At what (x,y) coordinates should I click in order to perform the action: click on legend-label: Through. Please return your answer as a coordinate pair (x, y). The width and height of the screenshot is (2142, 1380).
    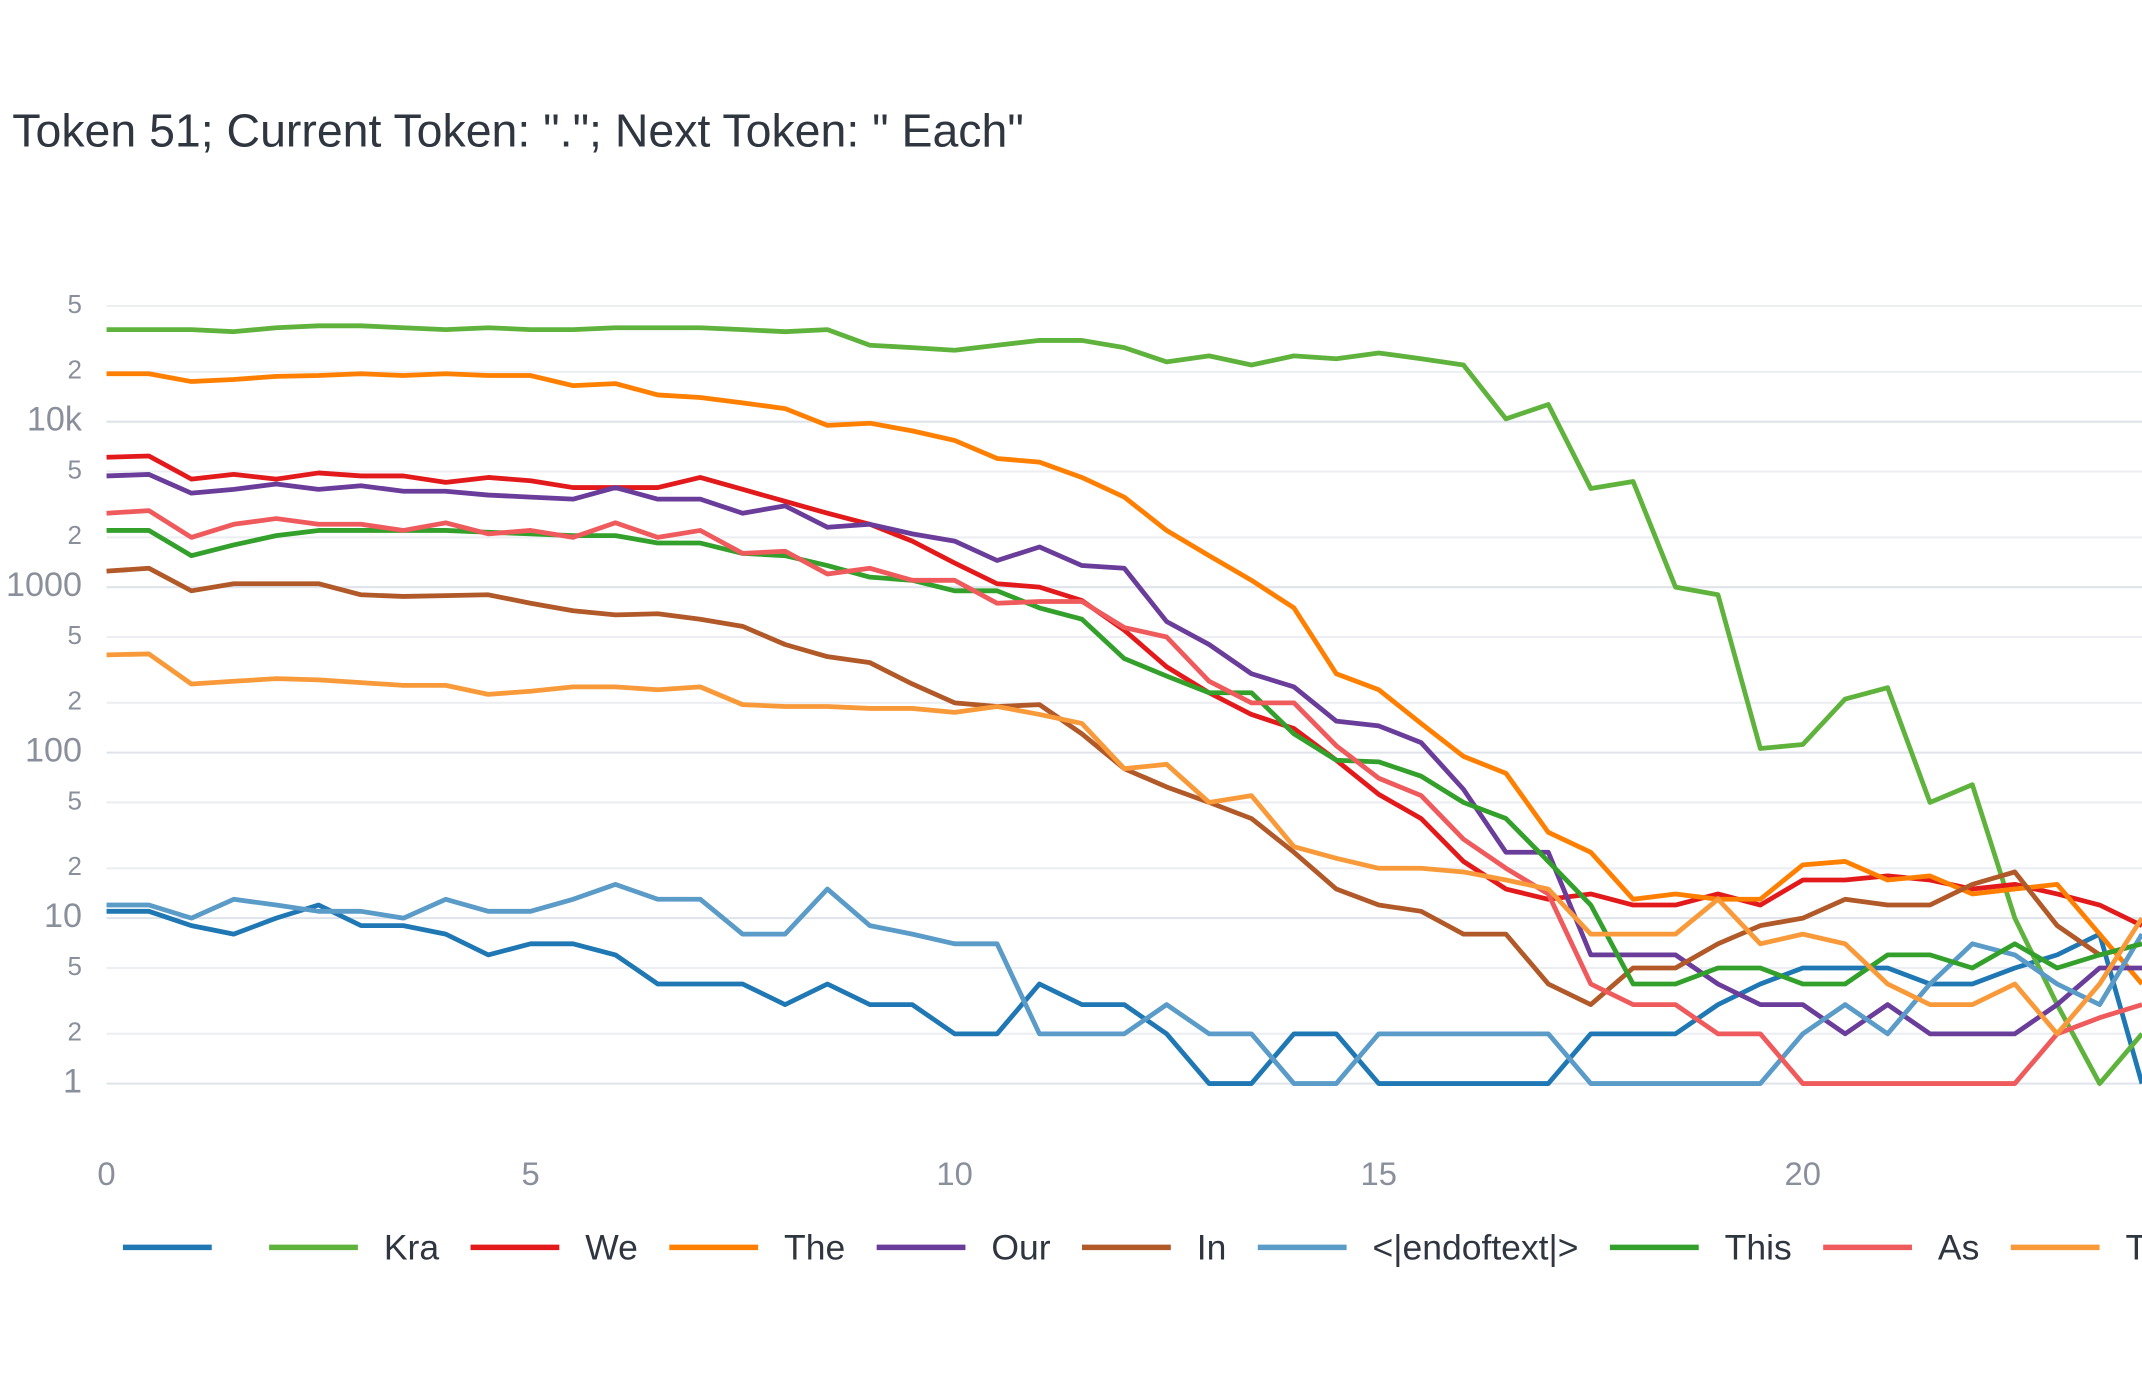
    Looking at the image, I should click on (2134, 1247).